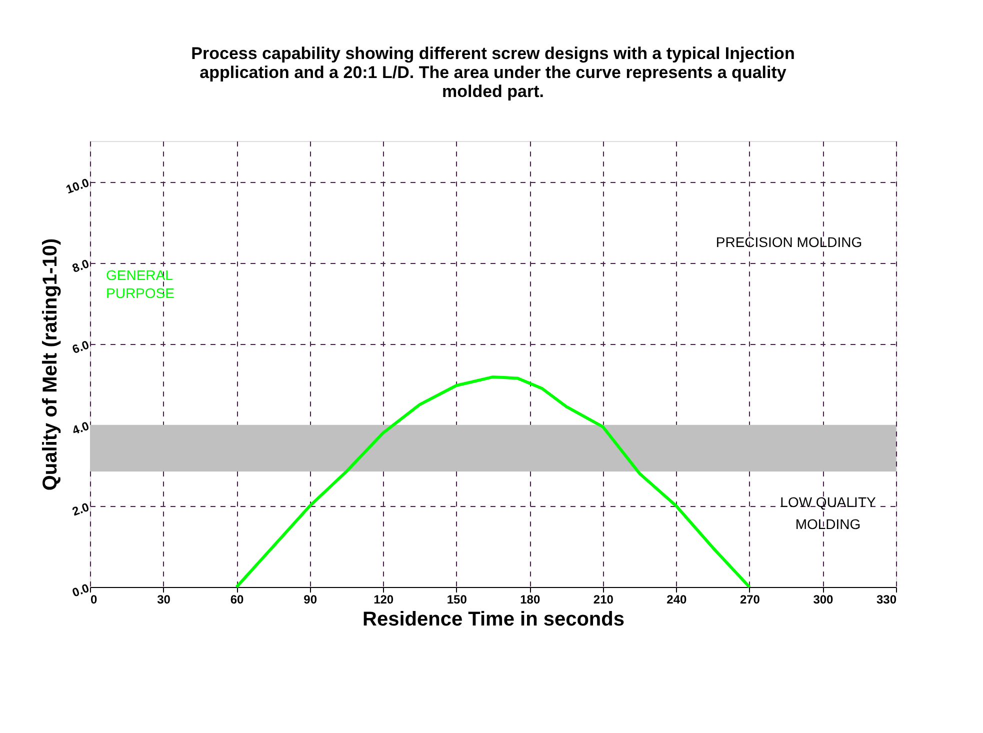 The width and height of the screenshot is (983, 733). What do you see at coordinates (140, 284) in the screenshot?
I see `text: GENERAL PURPOSE` at bounding box center [140, 284].